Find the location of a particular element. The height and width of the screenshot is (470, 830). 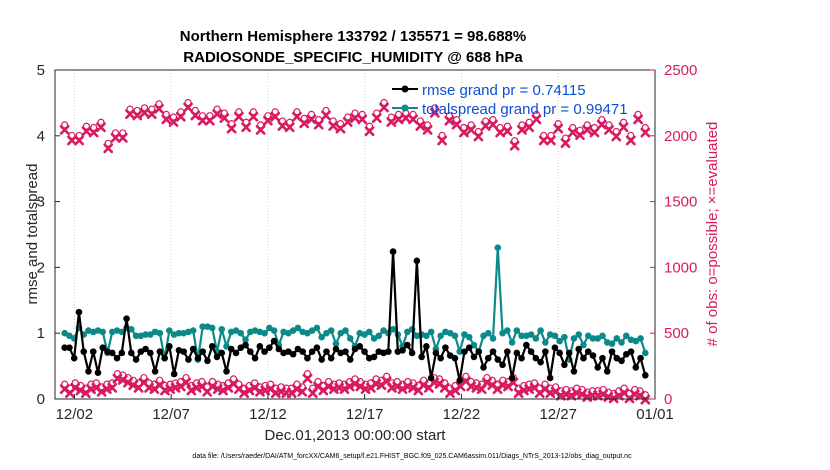

y-left-tick-label: 3 is located at coordinates (41, 202).